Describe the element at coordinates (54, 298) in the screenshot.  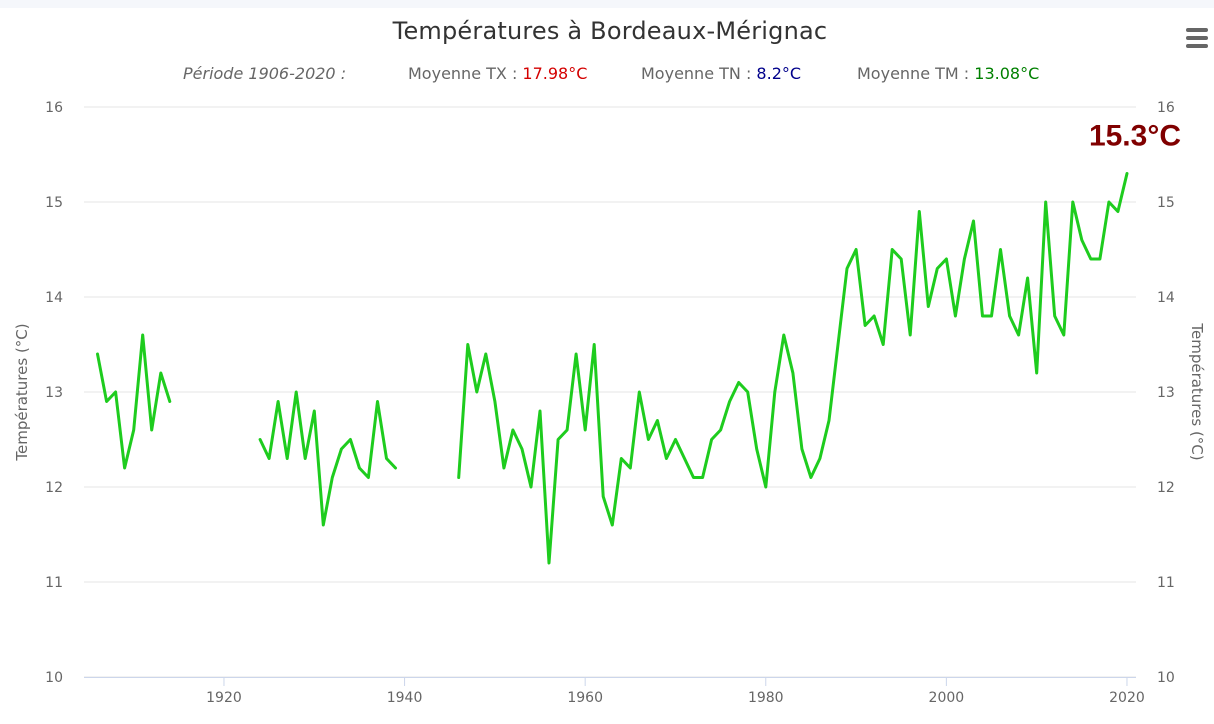
I see `y-tick-label: 14` at that location.